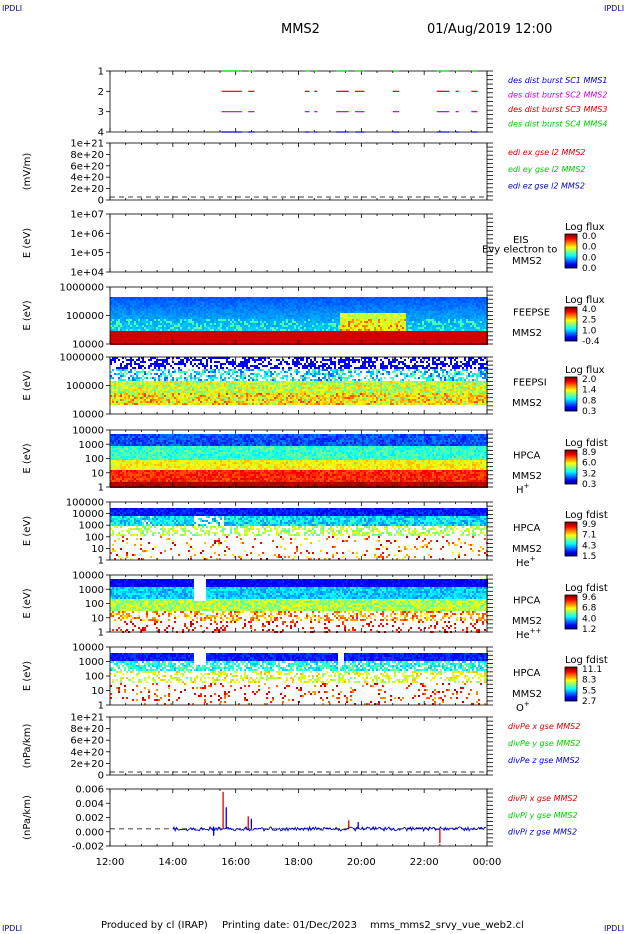 The image size is (630, 934). Describe the element at coordinates (101, 133) in the screenshot. I see `burst-ytick-label: 4` at that location.